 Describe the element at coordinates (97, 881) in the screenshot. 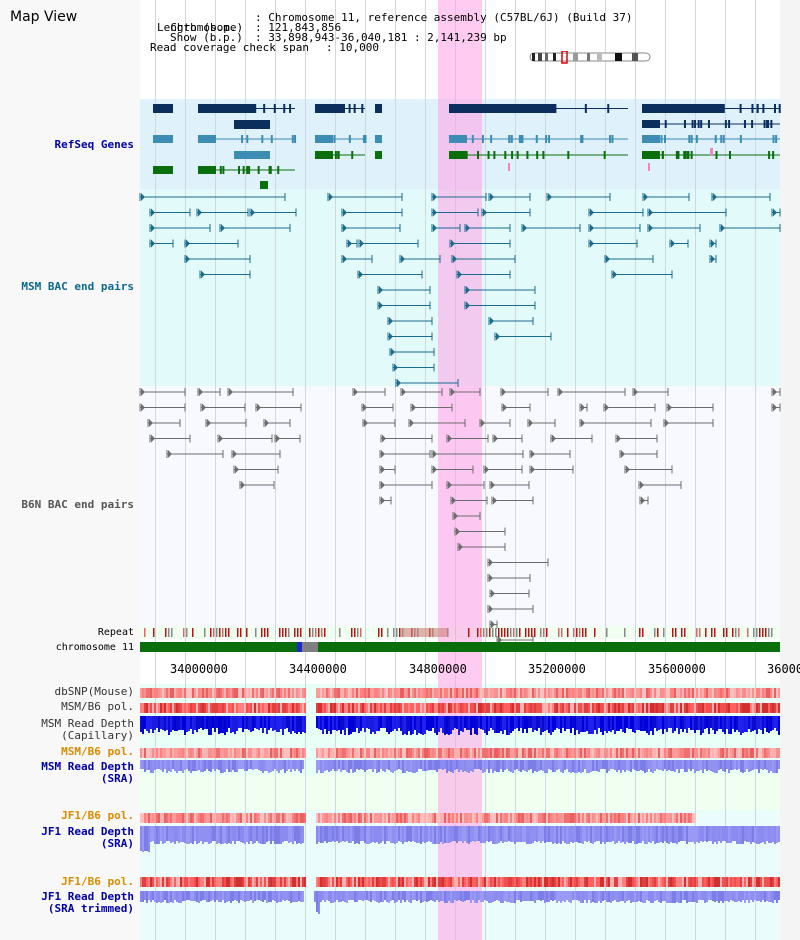

I see `jf1-b6-pol-trim-label: JF1/B6 pol.` at that location.